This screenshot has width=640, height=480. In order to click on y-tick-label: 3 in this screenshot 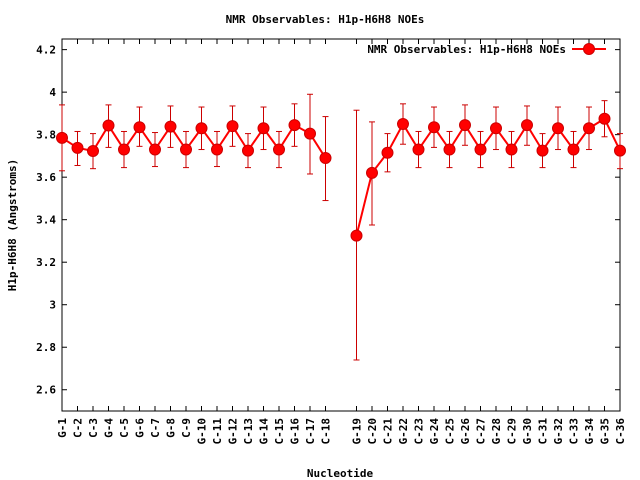, I will do `click(52, 305)`.